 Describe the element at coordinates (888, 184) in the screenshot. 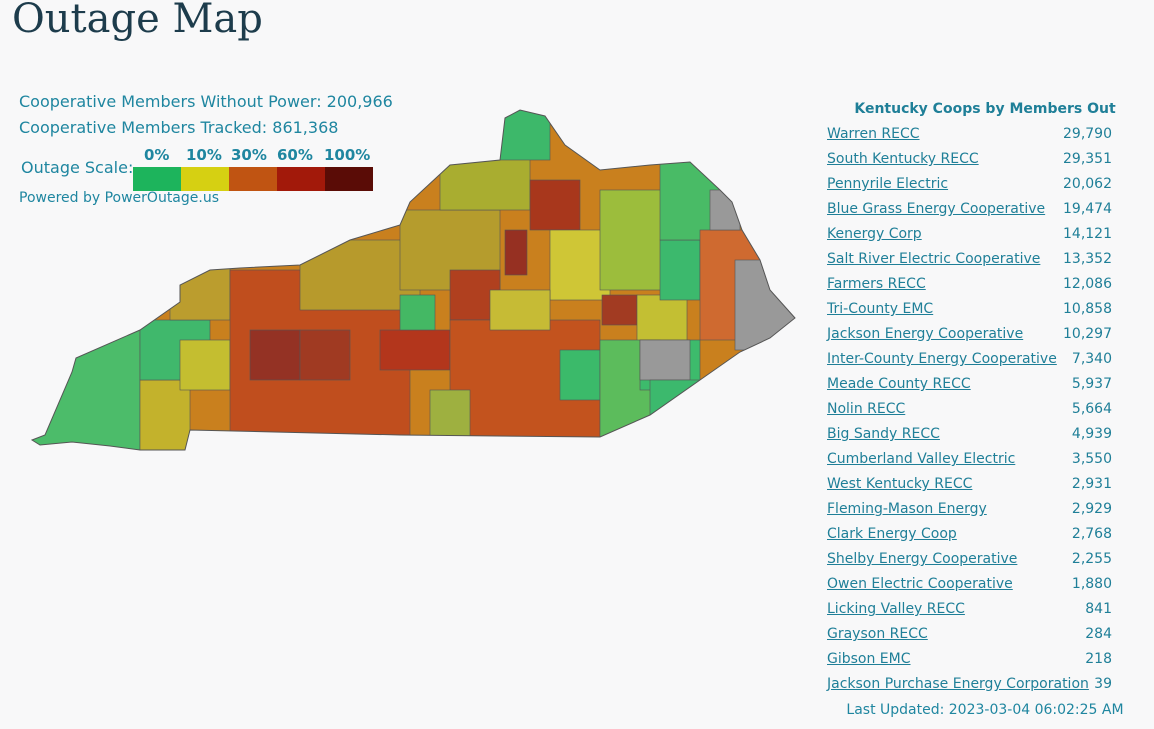

I see `coop-link: Pennyrile Electric` at that location.